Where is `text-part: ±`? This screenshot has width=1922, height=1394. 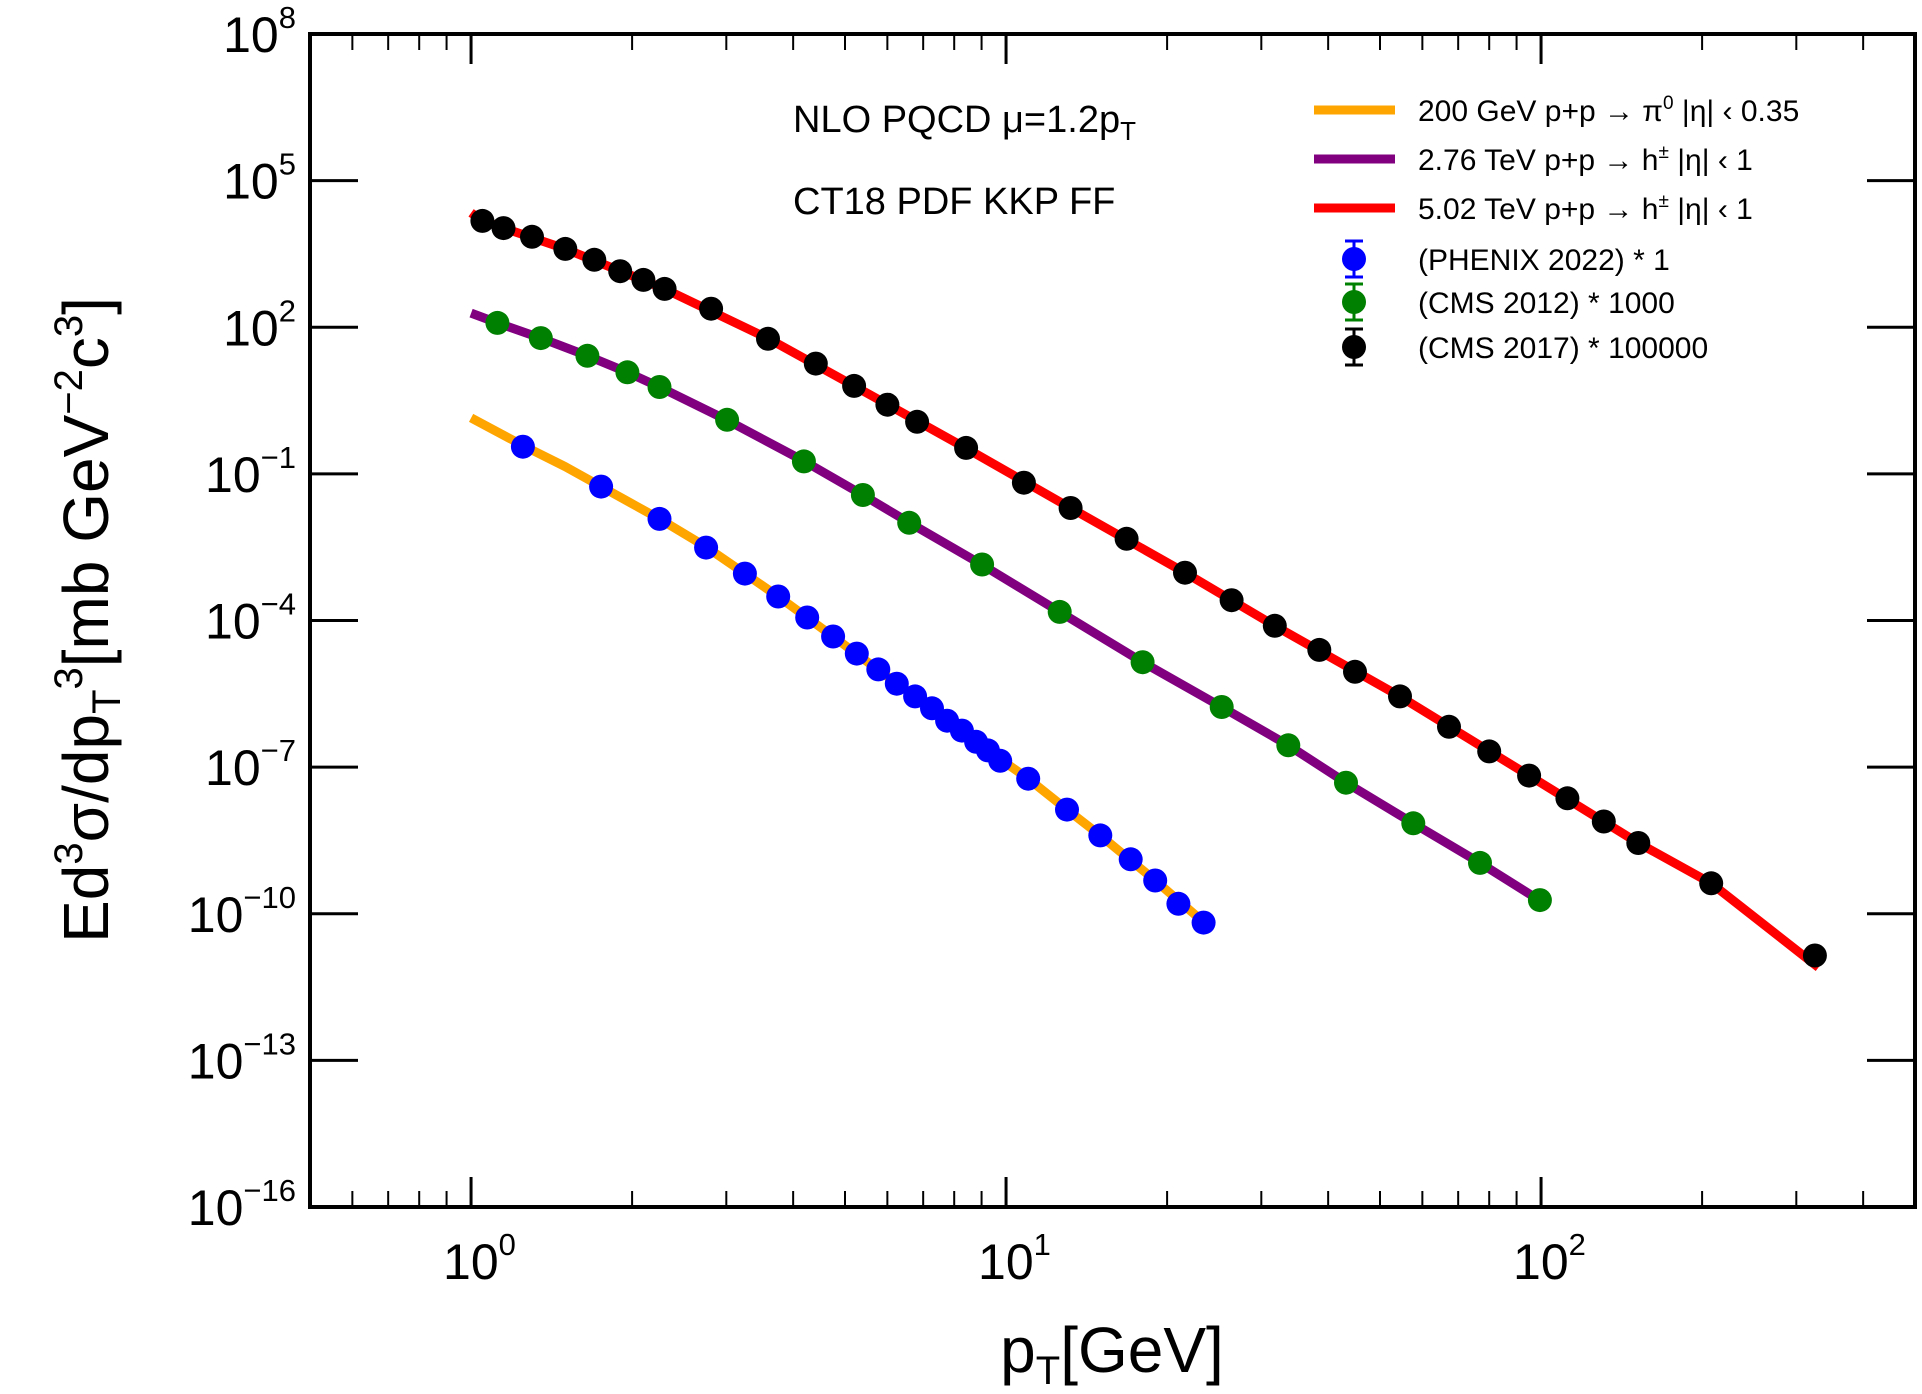 text-part: ± is located at coordinates (1663, 201).